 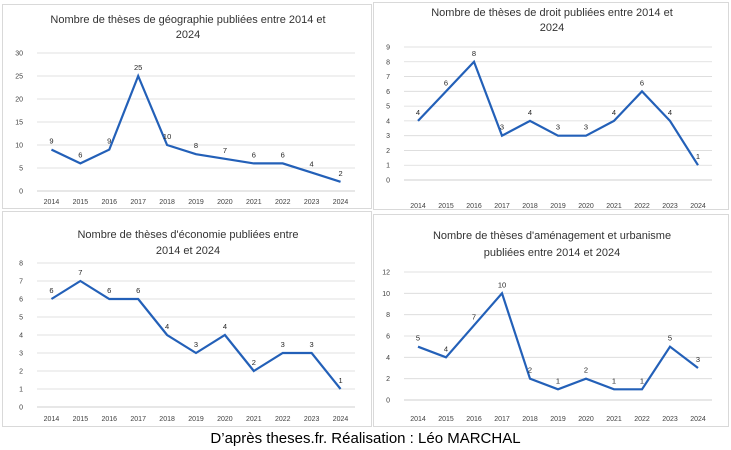 I want to click on y-tick-label: 20, so click(x=19, y=100).